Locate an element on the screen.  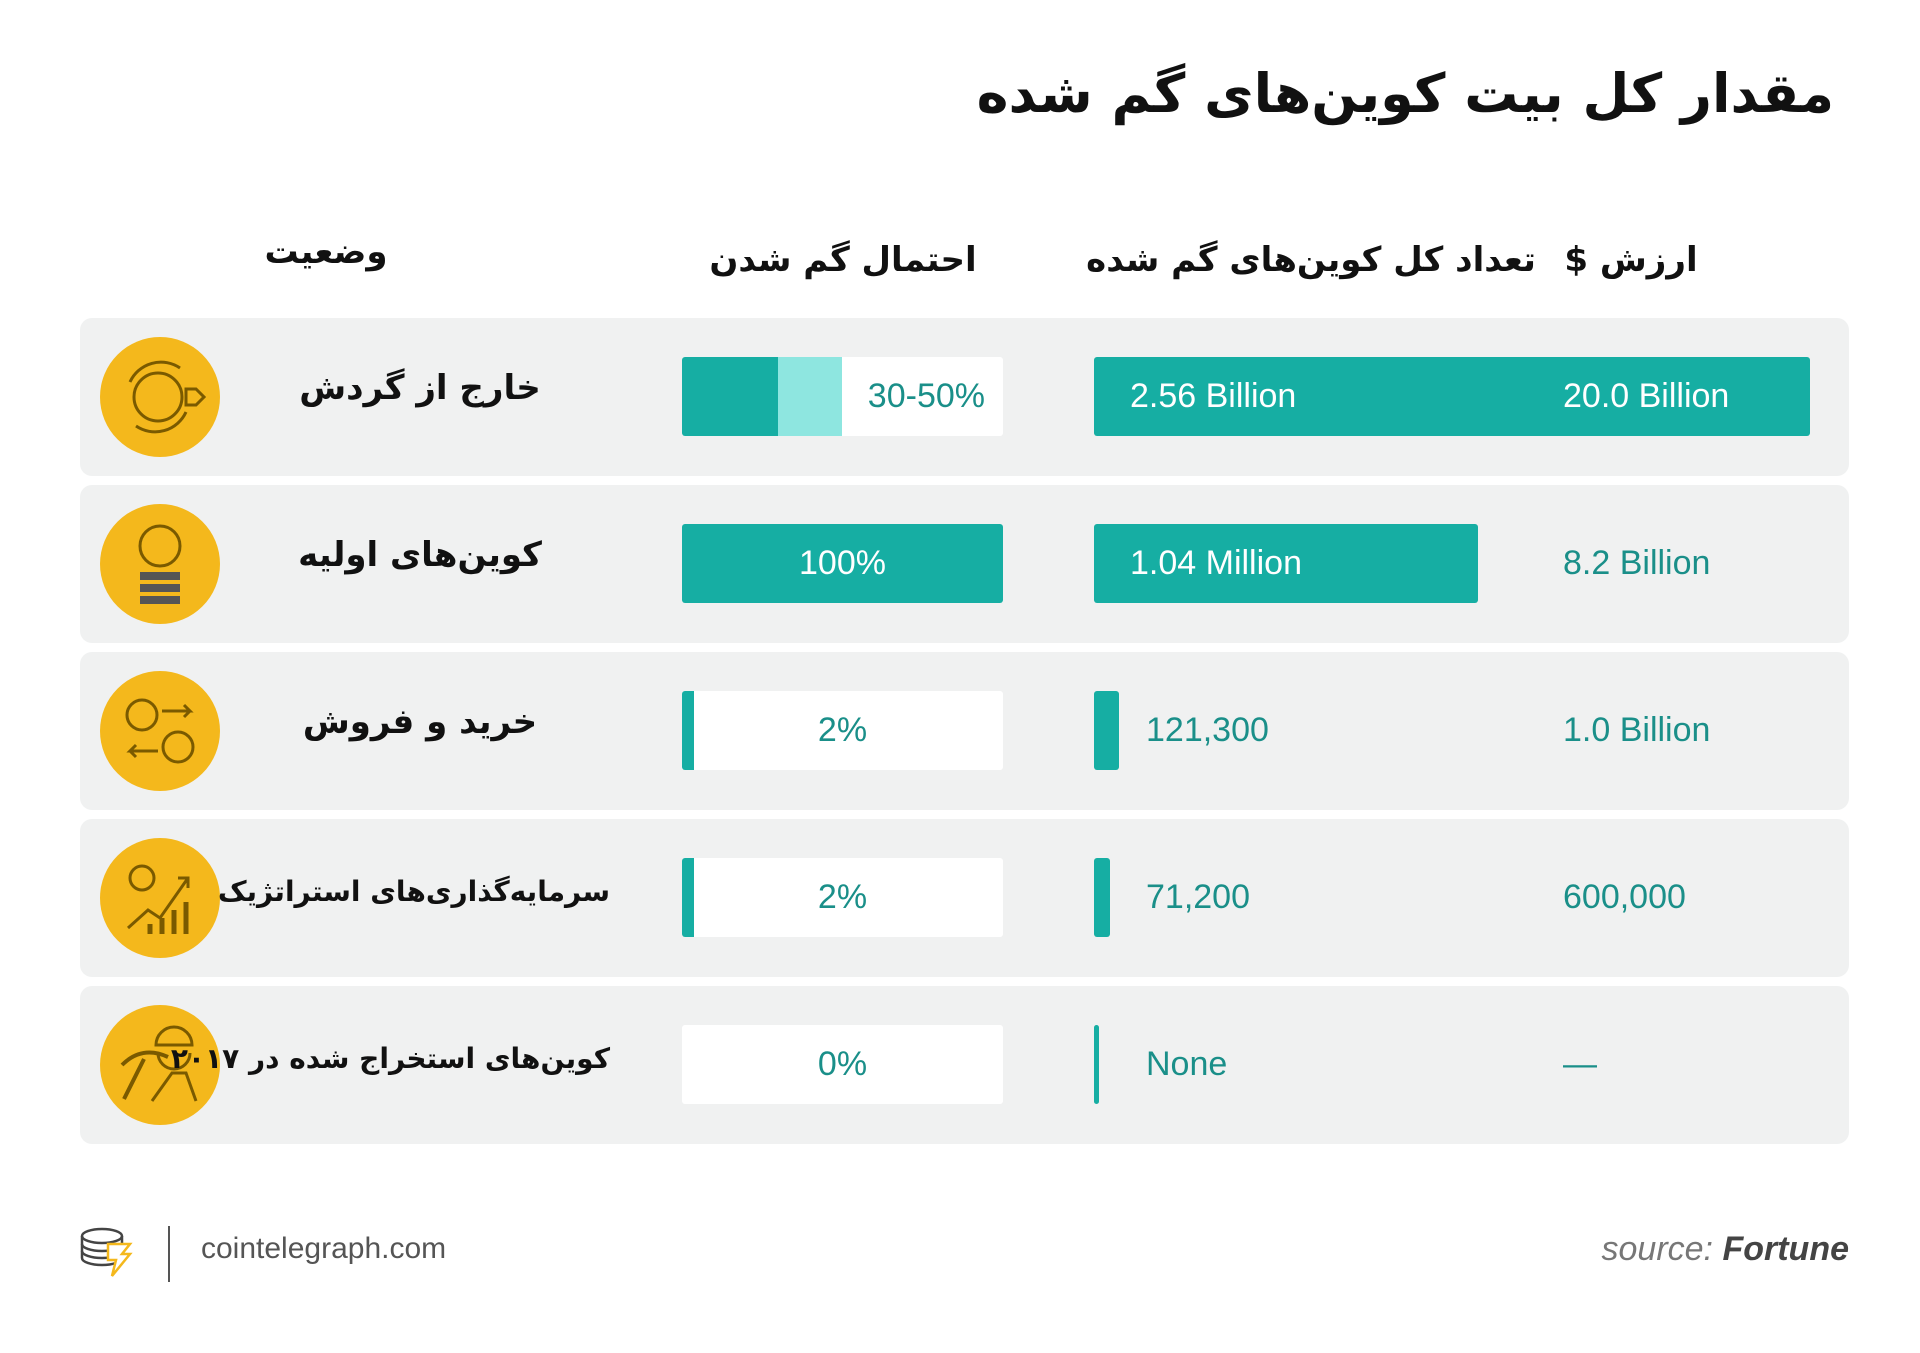
source-label: source: is located at coordinates (1657, 1249).